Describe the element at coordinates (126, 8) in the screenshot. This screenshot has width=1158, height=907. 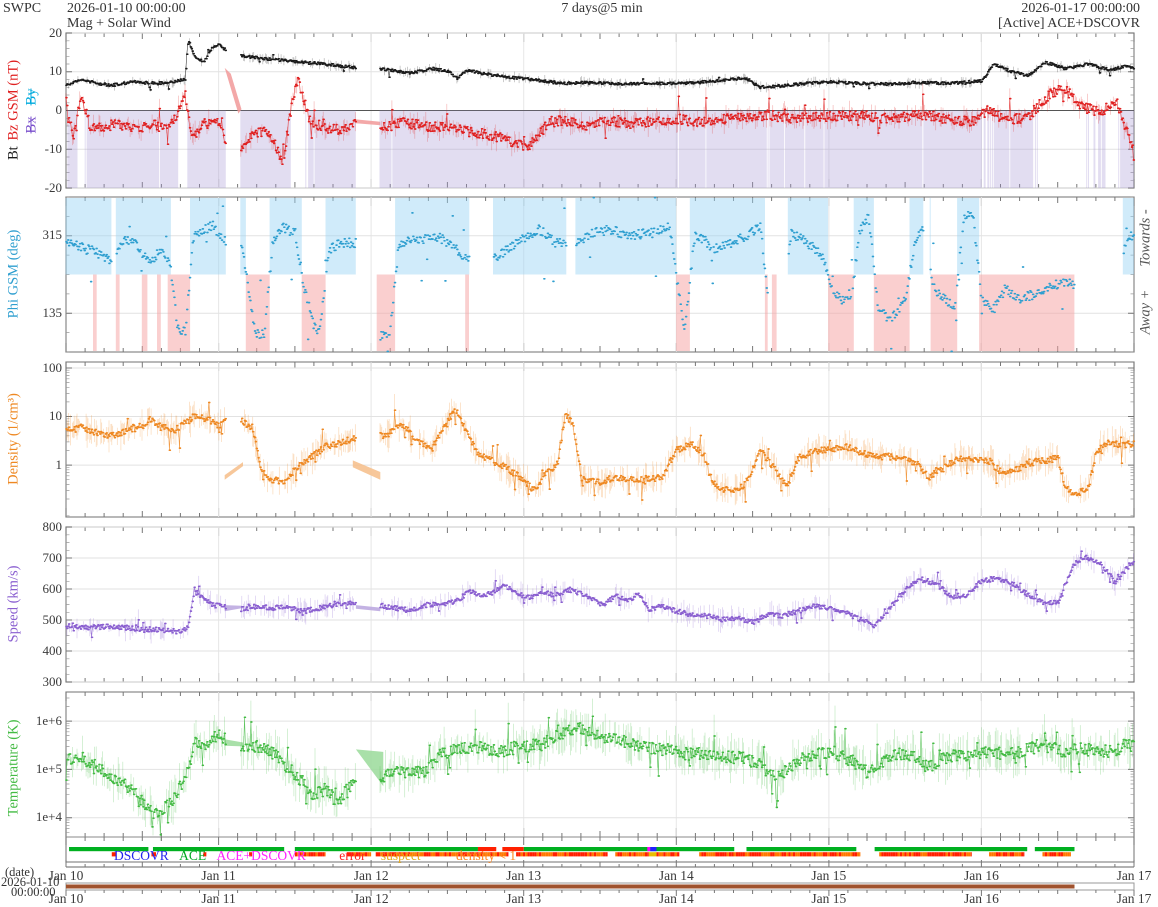
I see `start-datetime: 2026-01-10 00:00:00` at that location.